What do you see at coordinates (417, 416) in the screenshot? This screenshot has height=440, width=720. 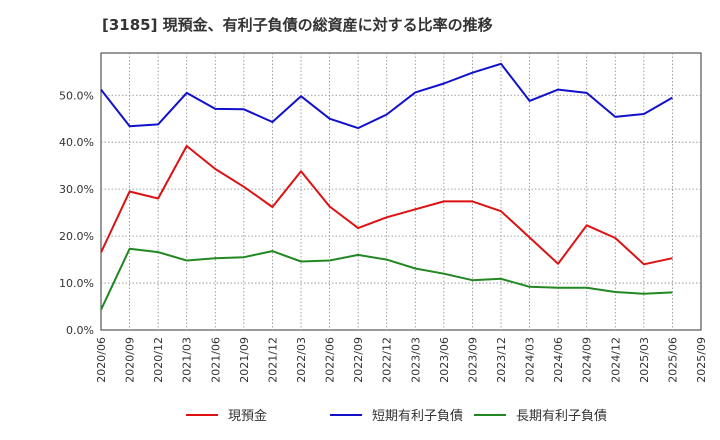 I see `legend-label: 短期有利子負債` at bounding box center [417, 416].